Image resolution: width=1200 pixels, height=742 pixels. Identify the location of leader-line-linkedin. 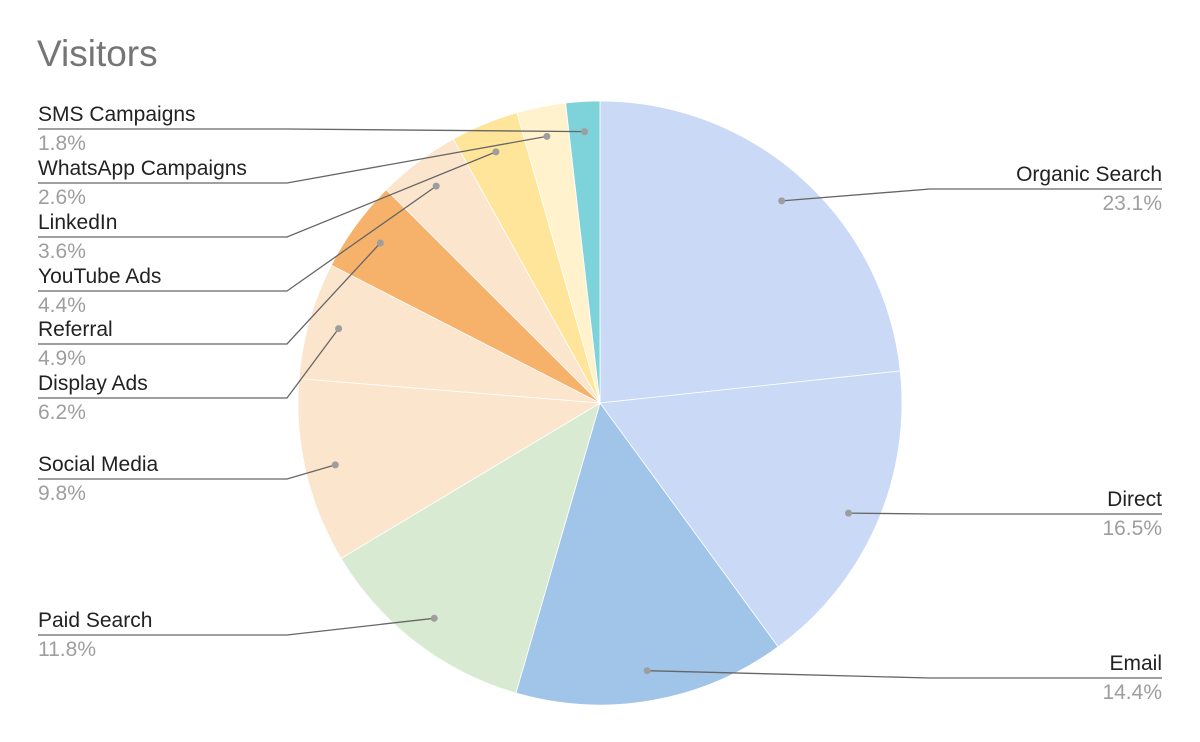
(267, 194).